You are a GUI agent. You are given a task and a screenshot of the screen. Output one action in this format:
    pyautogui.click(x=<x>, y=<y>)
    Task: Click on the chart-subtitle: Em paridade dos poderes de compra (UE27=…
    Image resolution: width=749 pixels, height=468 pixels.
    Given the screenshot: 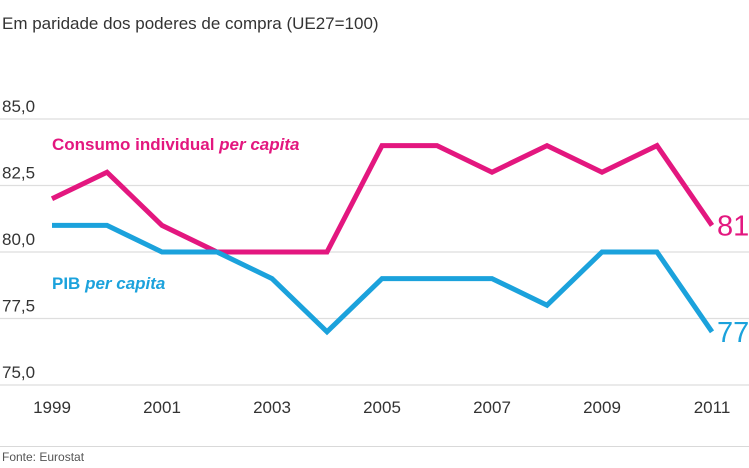 What is the action you would take?
    pyautogui.click(x=190, y=23)
    